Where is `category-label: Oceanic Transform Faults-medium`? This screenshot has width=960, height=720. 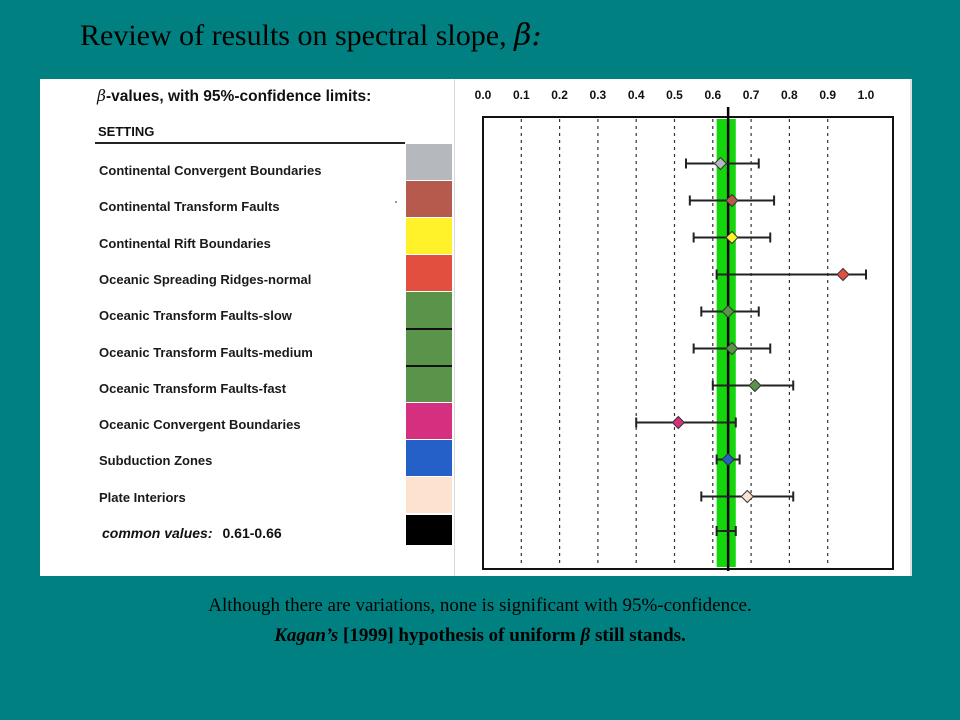 category-label: Oceanic Transform Faults-medium is located at coordinates (206, 352).